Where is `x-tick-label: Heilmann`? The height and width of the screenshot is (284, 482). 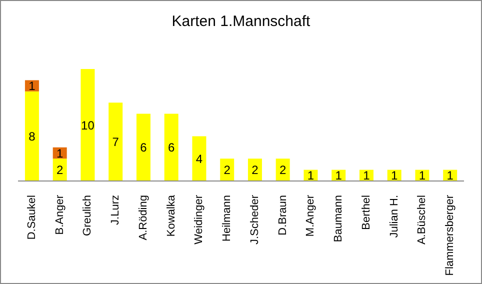
x-tick-label: Heilmann is located at coordinates (227, 218).